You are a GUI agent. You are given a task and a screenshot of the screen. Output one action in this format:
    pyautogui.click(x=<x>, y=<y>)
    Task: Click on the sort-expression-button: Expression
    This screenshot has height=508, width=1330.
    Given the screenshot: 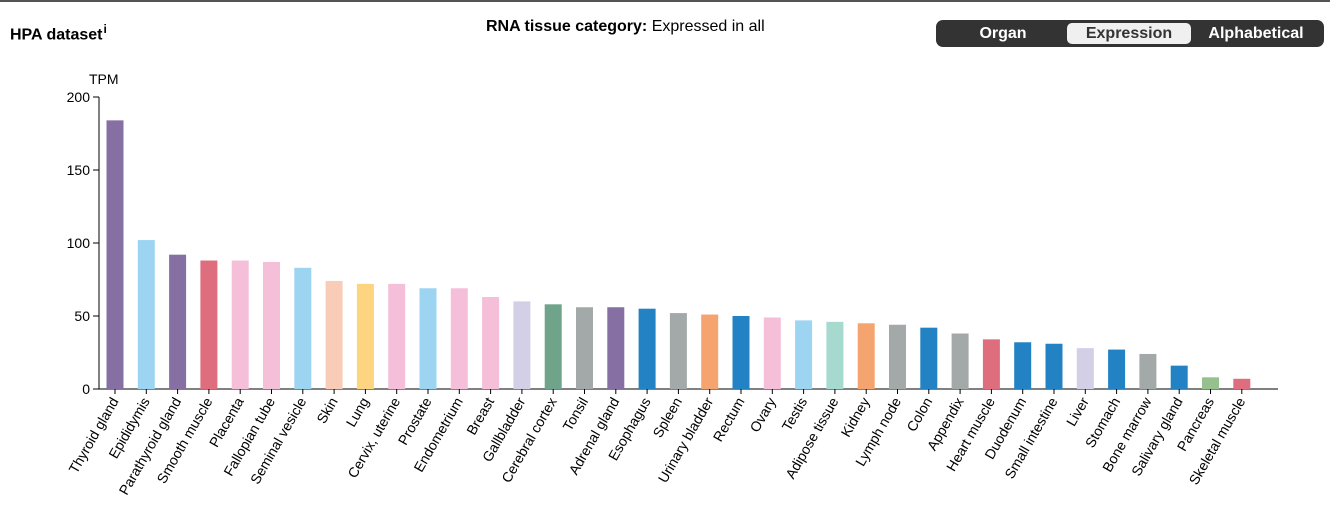 What is the action you would take?
    pyautogui.click(x=1129, y=33)
    